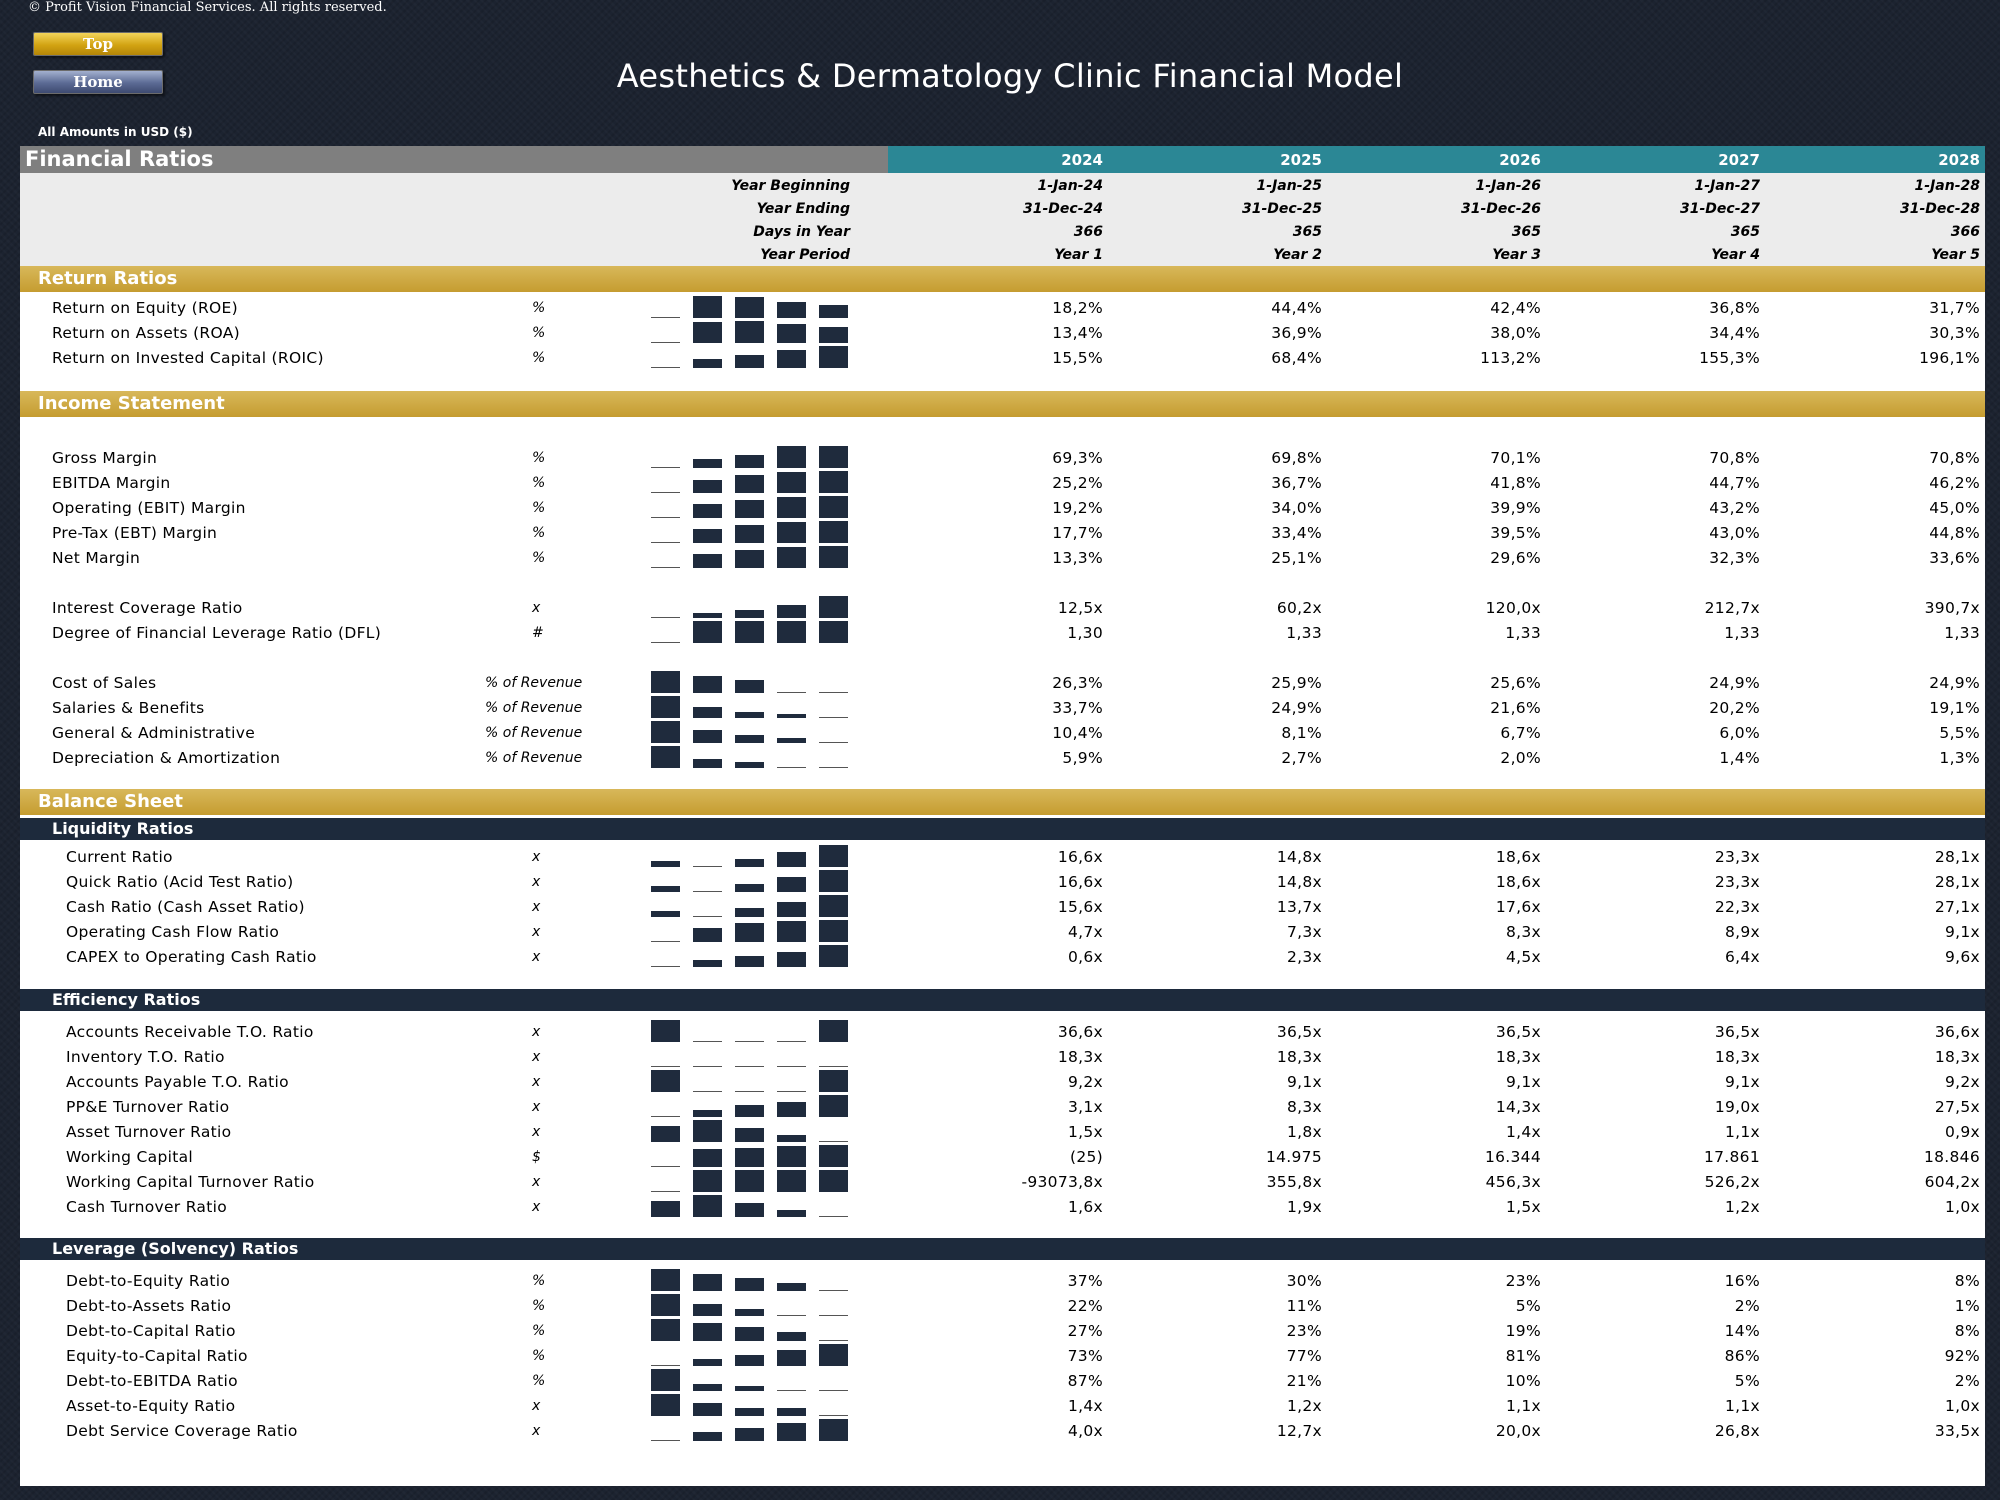 The width and height of the screenshot is (2000, 1500). I want to click on ratio-value: 10,4%, so click(1077, 733).